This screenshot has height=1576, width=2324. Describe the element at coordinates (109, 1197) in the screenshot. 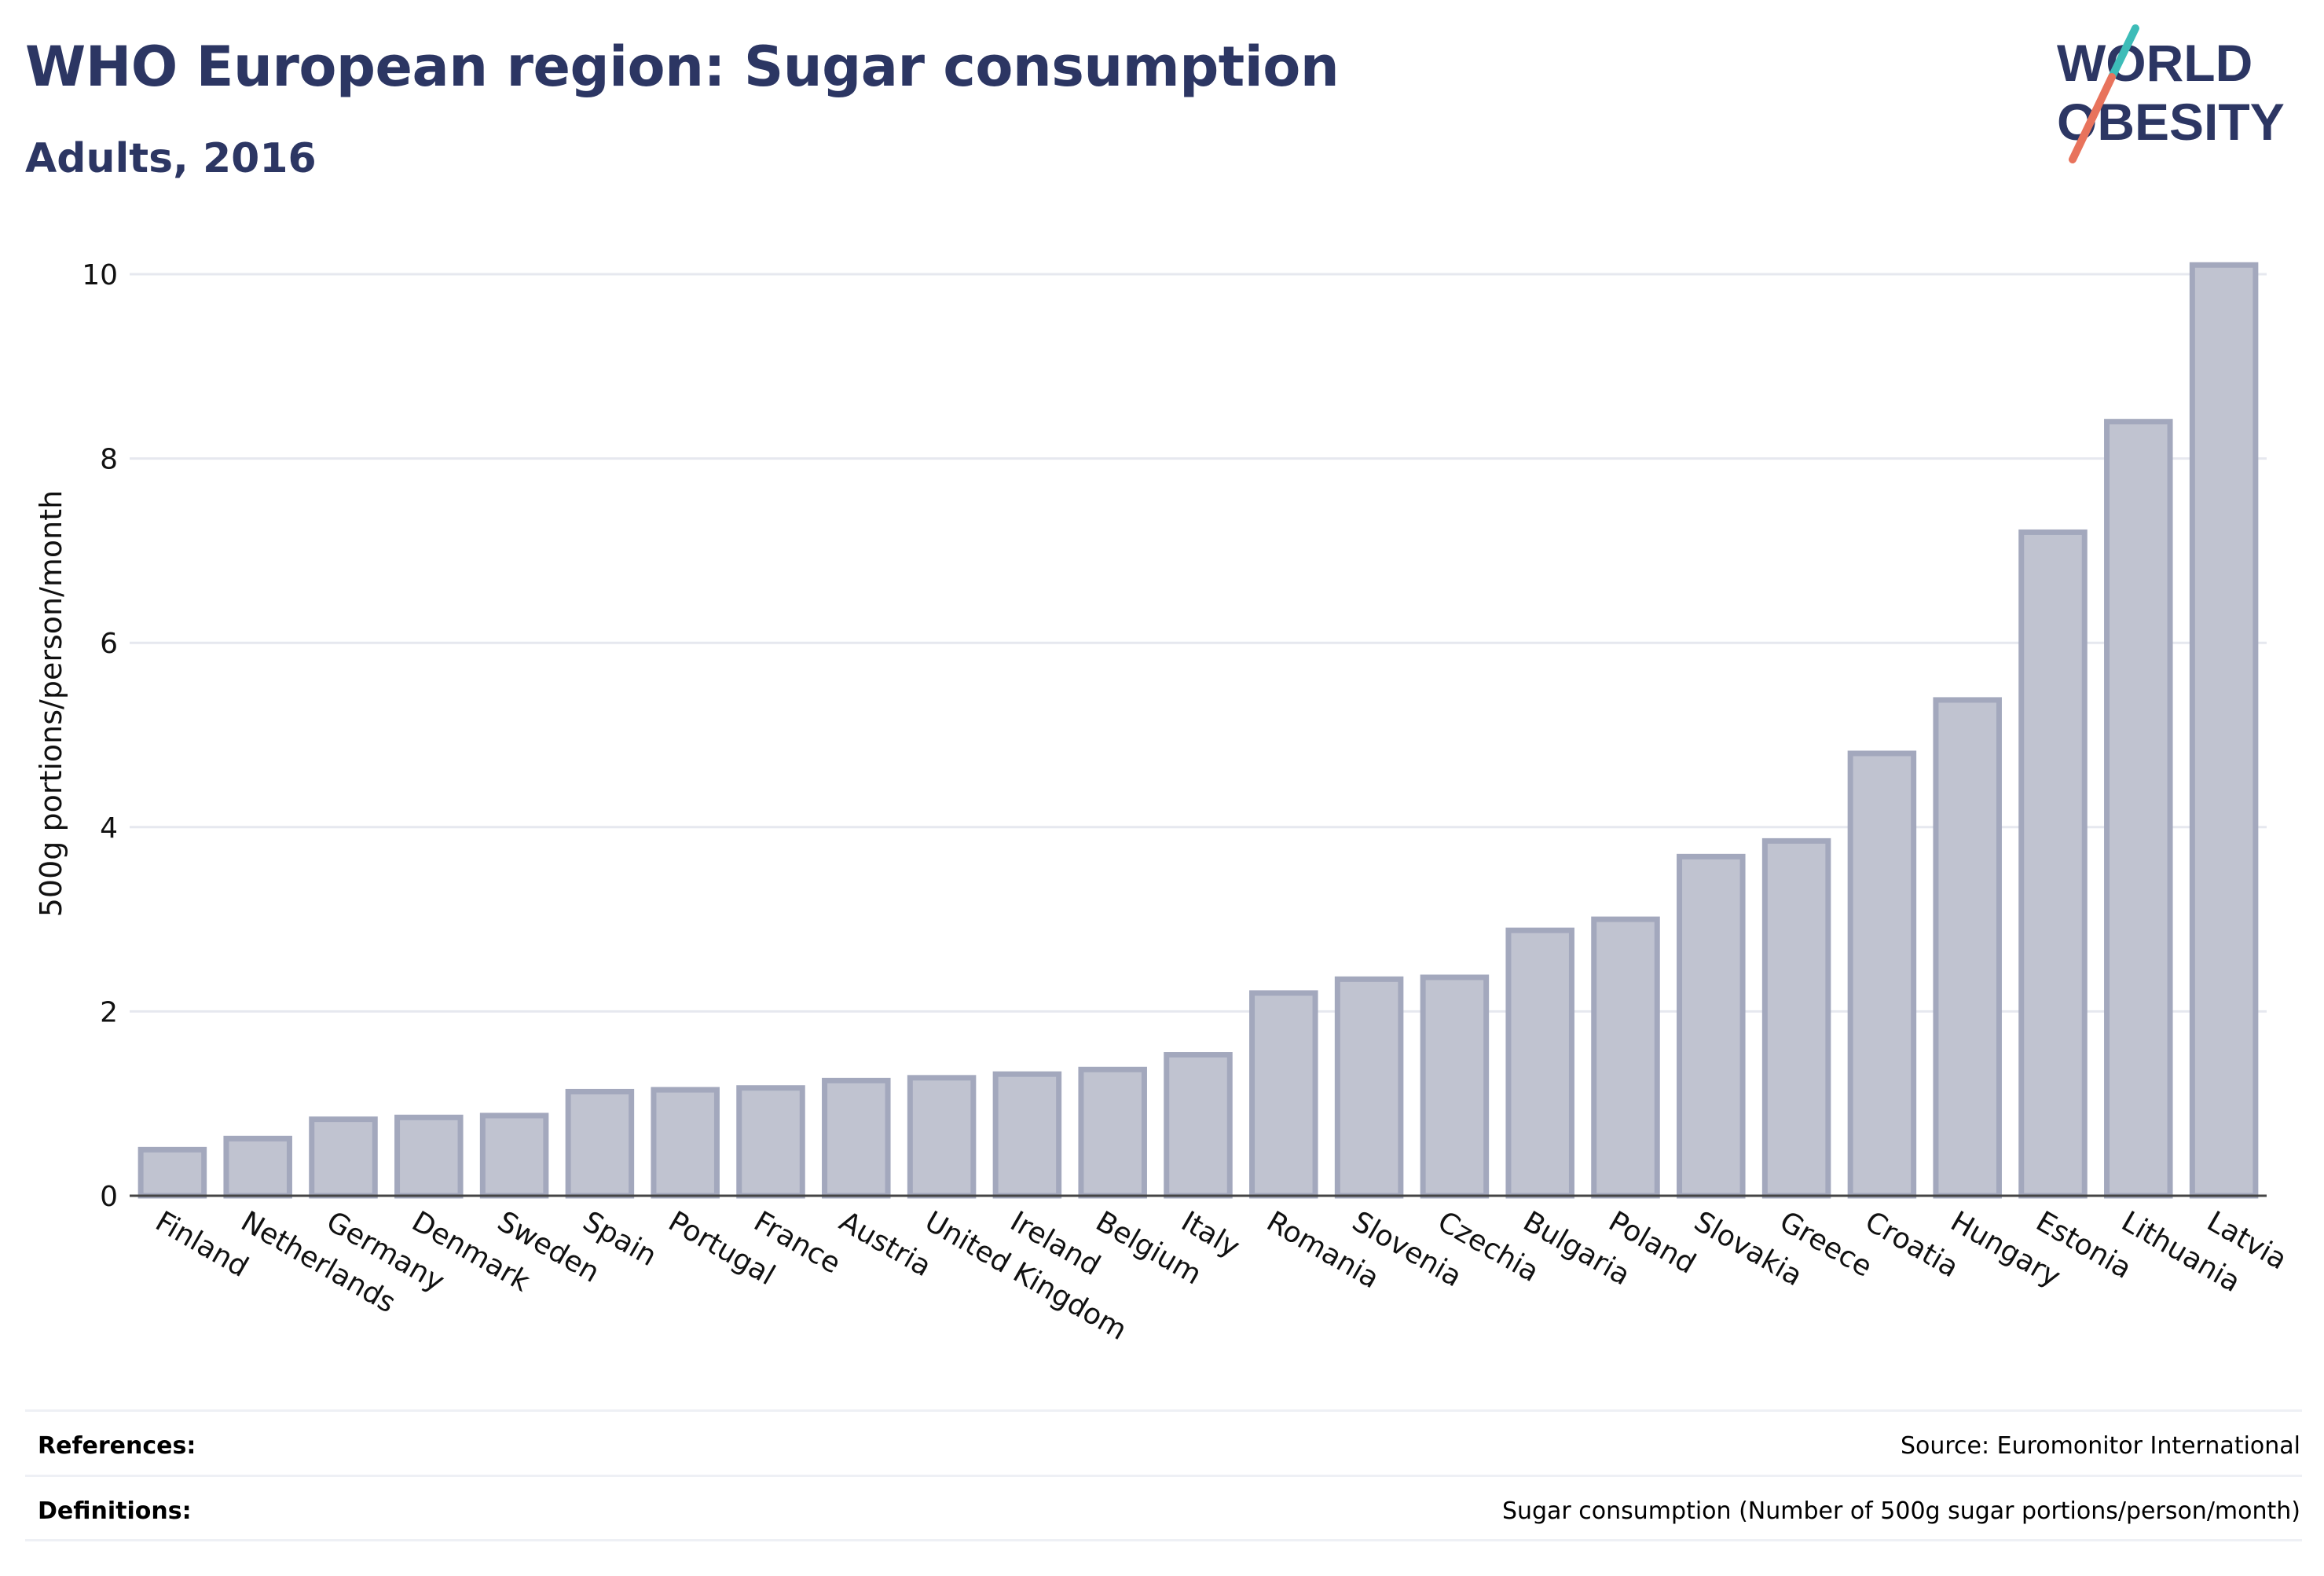

I see `y-tick-label: 0` at that location.